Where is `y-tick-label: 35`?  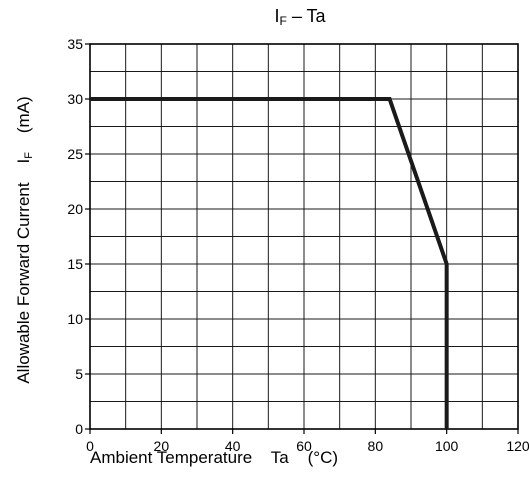
y-tick-label: 35 is located at coordinates (75, 44).